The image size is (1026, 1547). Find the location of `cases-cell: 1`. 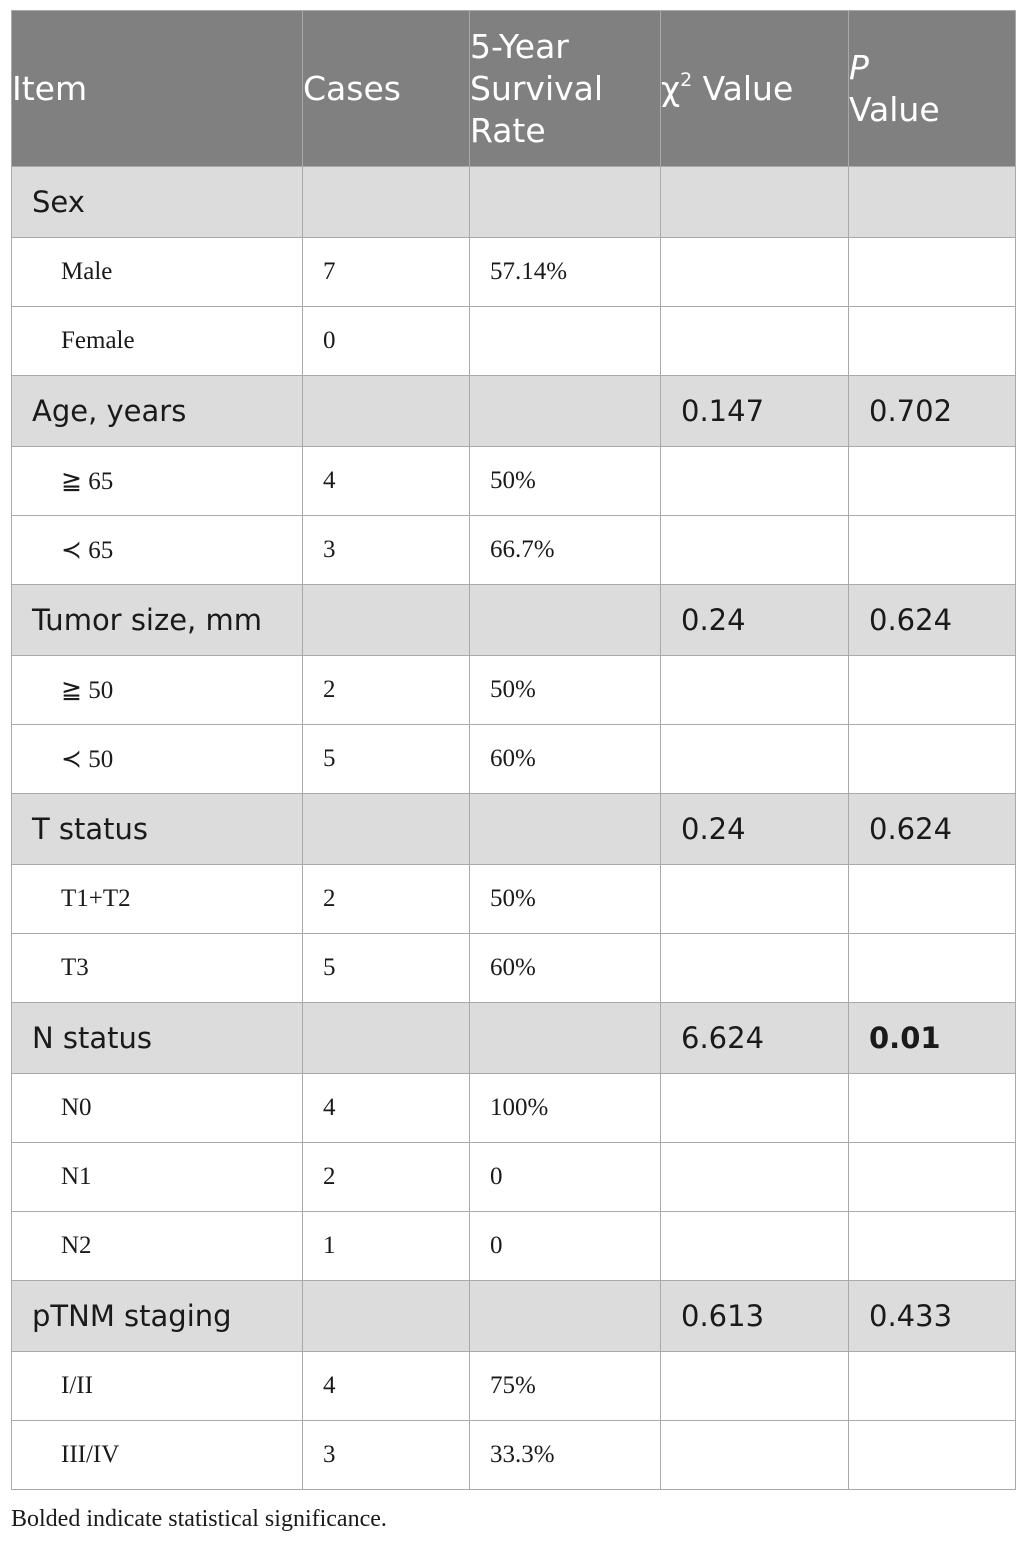

cases-cell: 1 is located at coordinates (386, 1246).